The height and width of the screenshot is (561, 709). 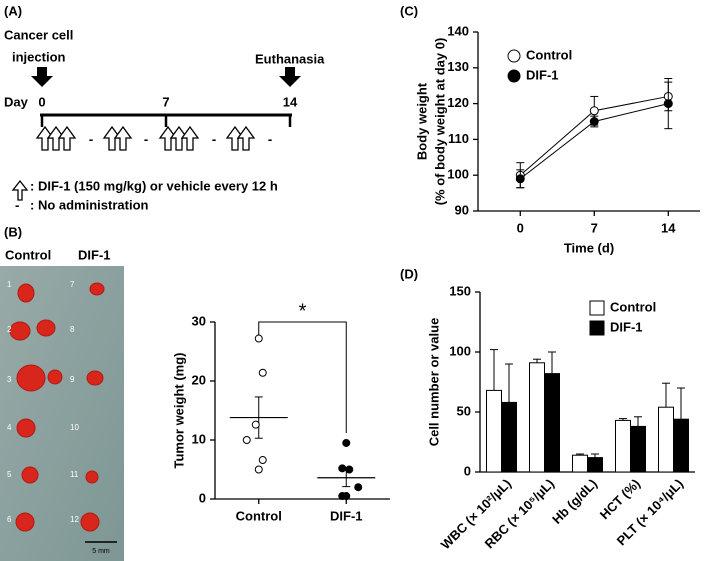 What do you see at coordinates (101, 551) in the screenshot?
I see `scale-label: 5 mm` at bounding box center [101, 551].